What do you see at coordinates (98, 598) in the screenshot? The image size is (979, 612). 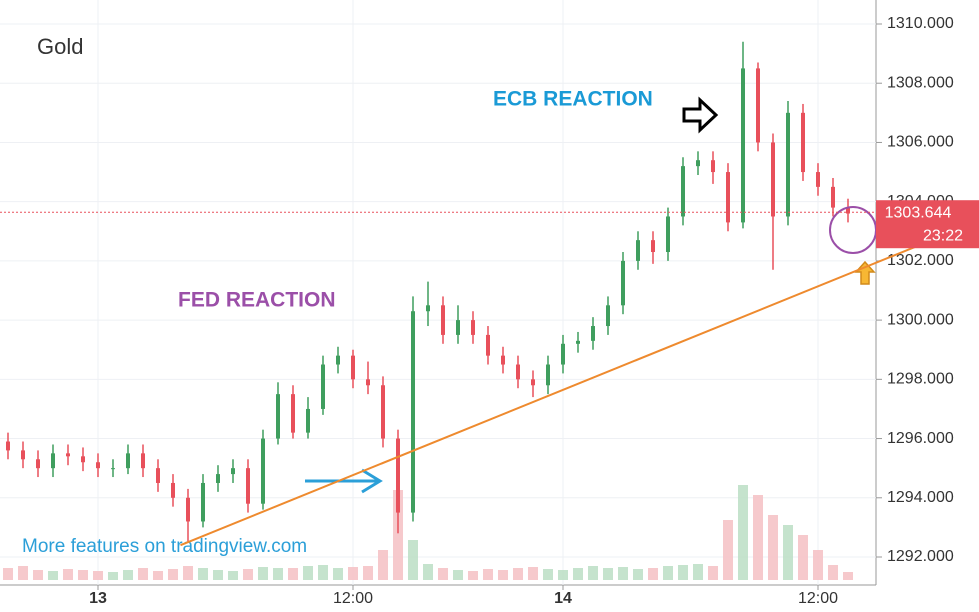 I see `x-tick-label: 13` at bounding box center [98, 598].